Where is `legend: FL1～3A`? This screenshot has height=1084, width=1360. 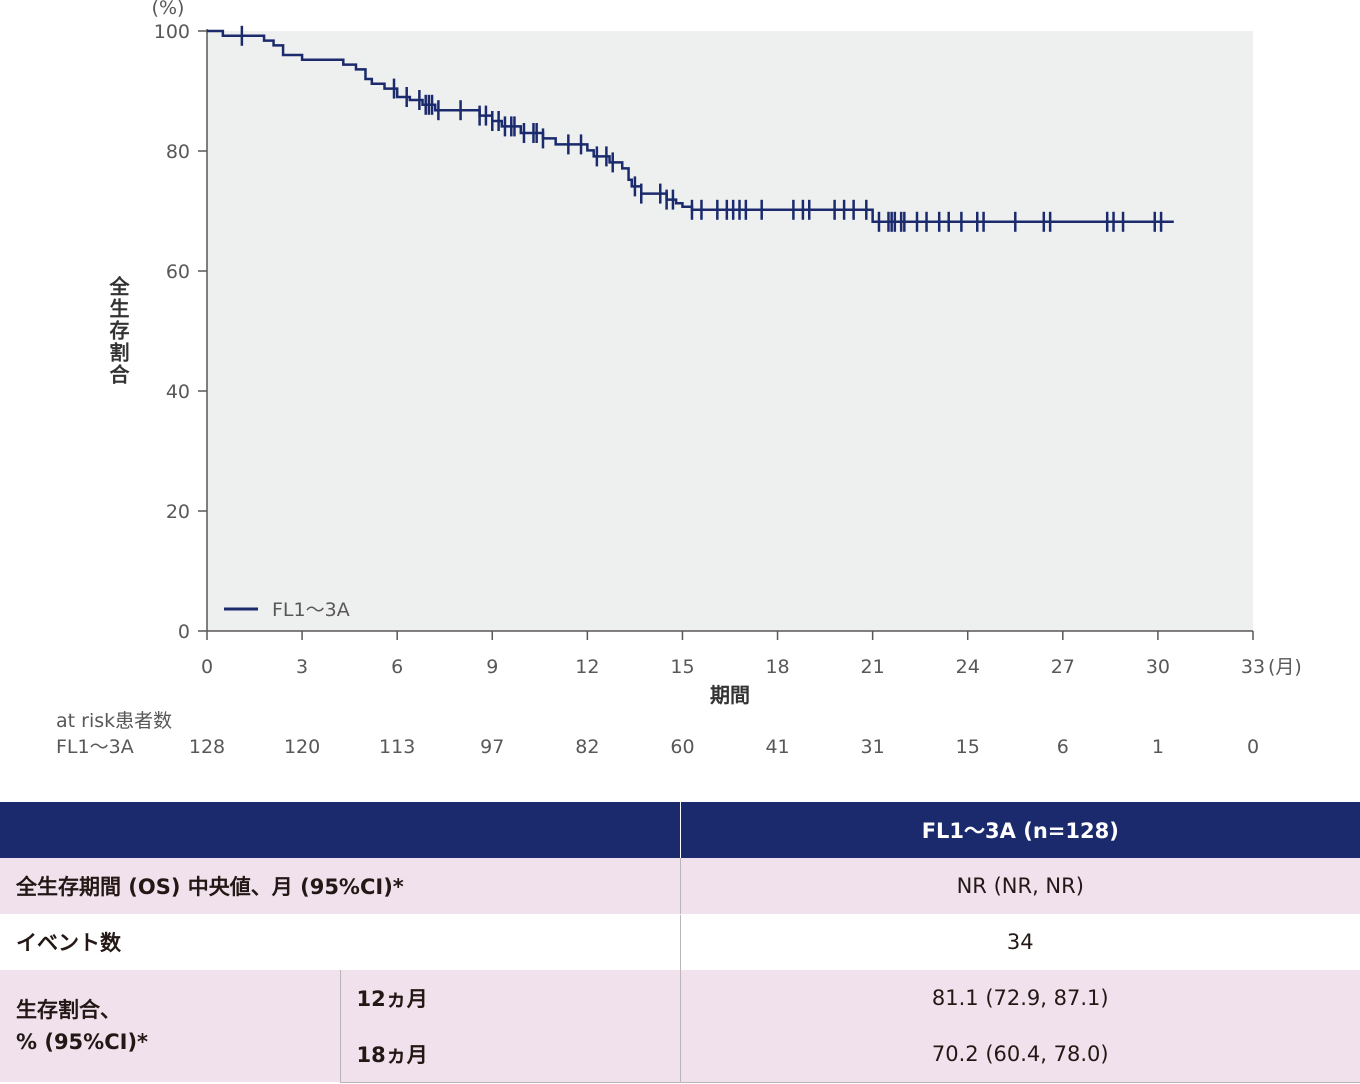 legend: FL1～3A is located at coordinates (287, 610).